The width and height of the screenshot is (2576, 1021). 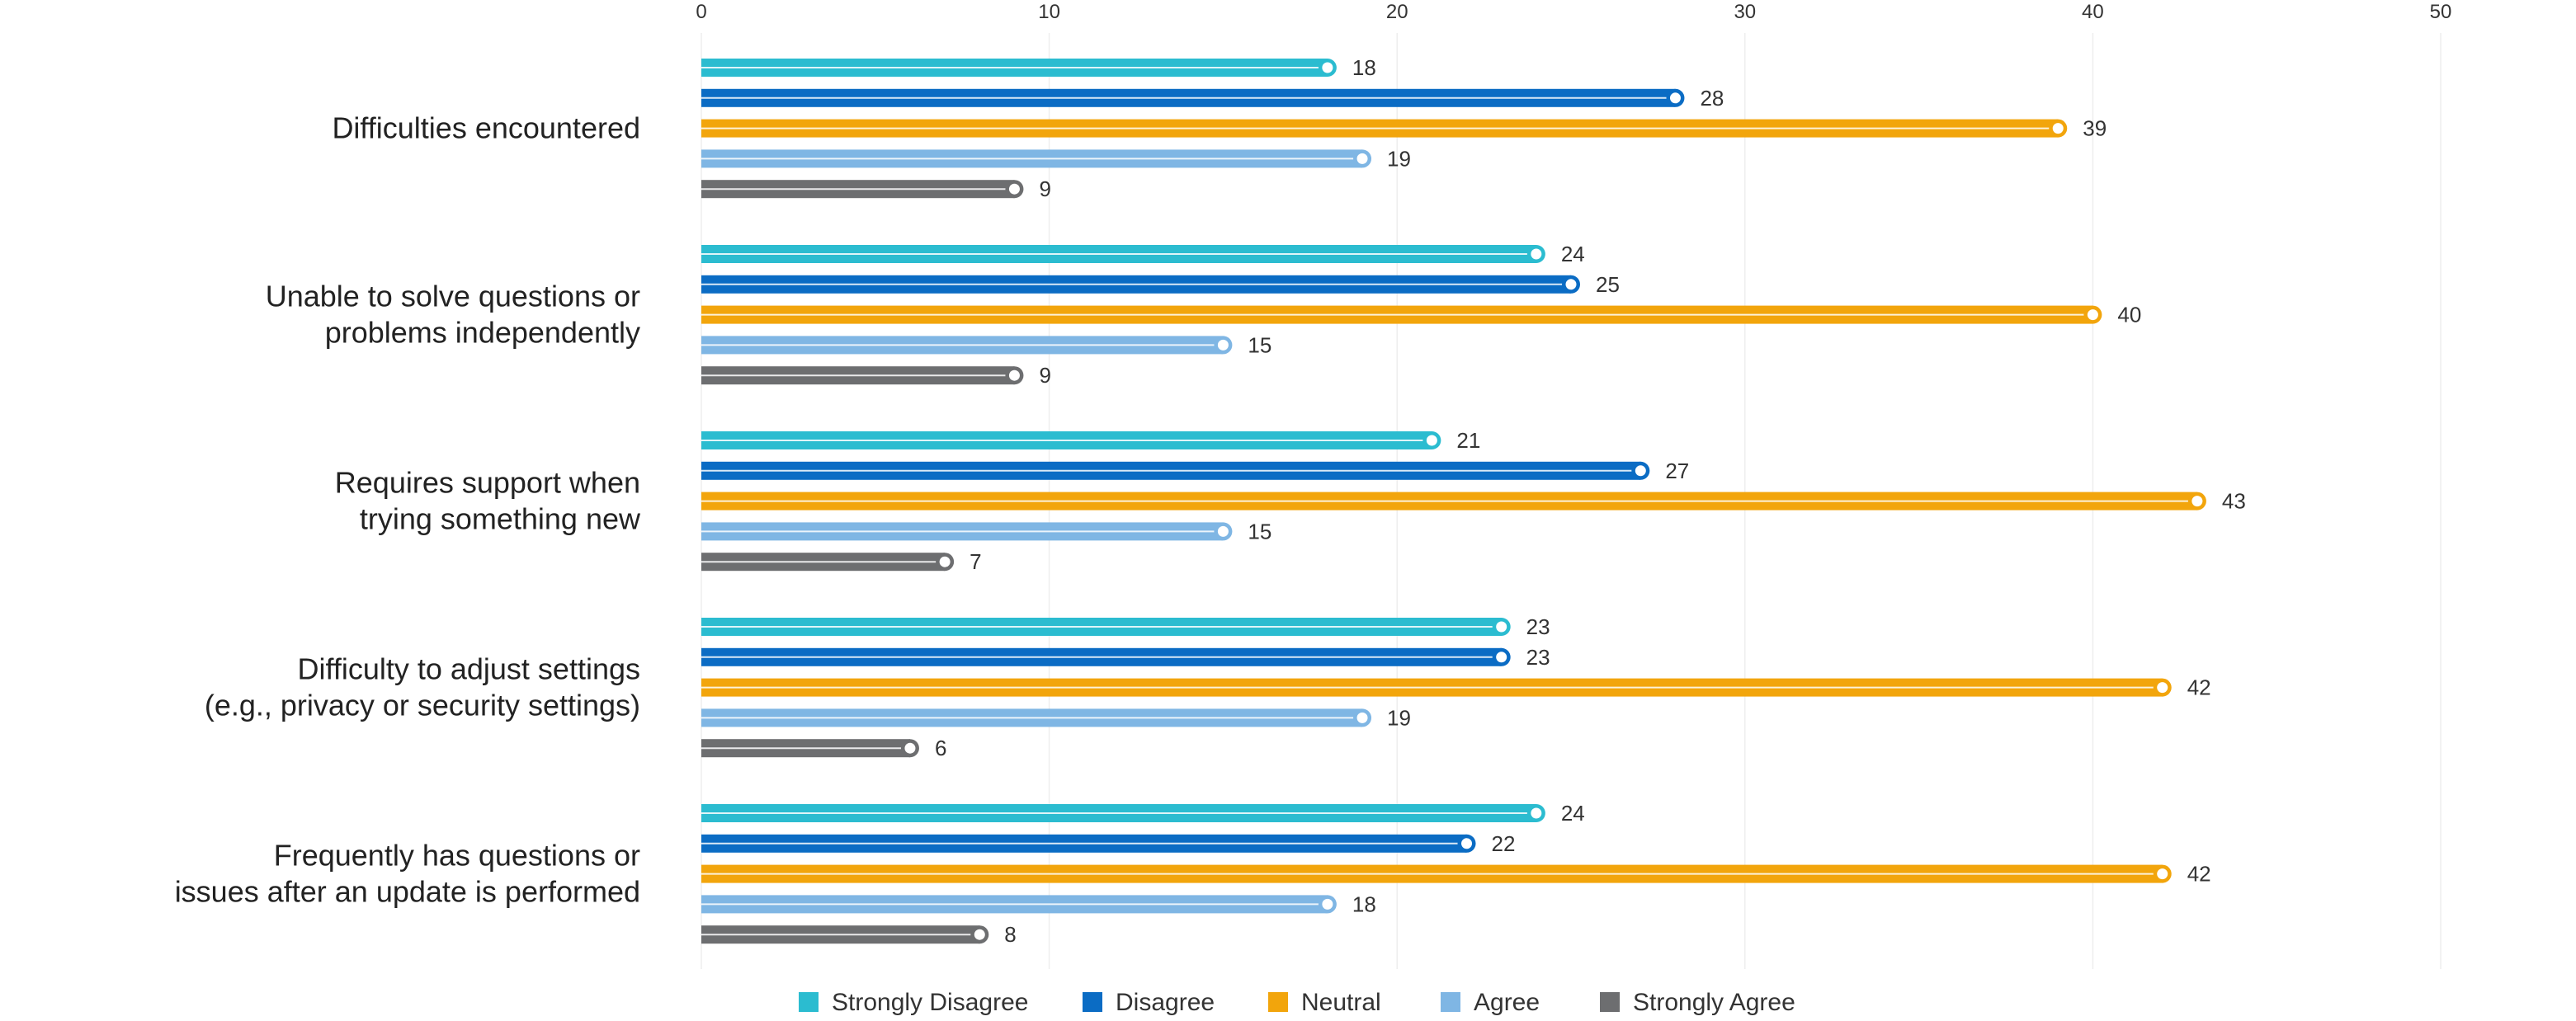 I want to click on category-label: Difficulty to adjust settings, so click(x=469, y=669).